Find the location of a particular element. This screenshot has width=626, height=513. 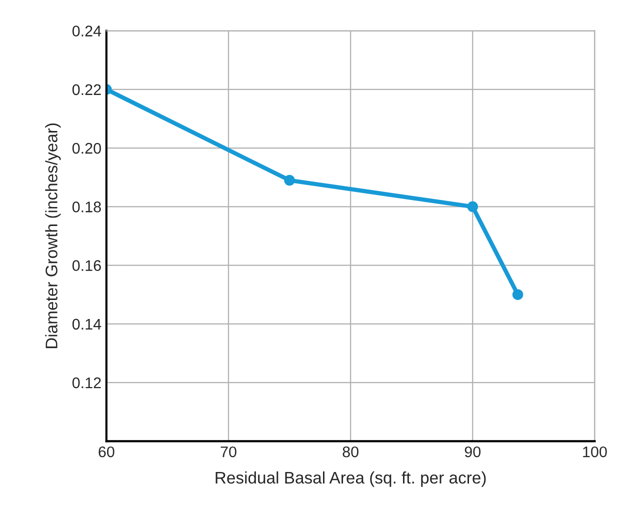

y-tick-label: 0.18 is located at coordinates (86, 207).